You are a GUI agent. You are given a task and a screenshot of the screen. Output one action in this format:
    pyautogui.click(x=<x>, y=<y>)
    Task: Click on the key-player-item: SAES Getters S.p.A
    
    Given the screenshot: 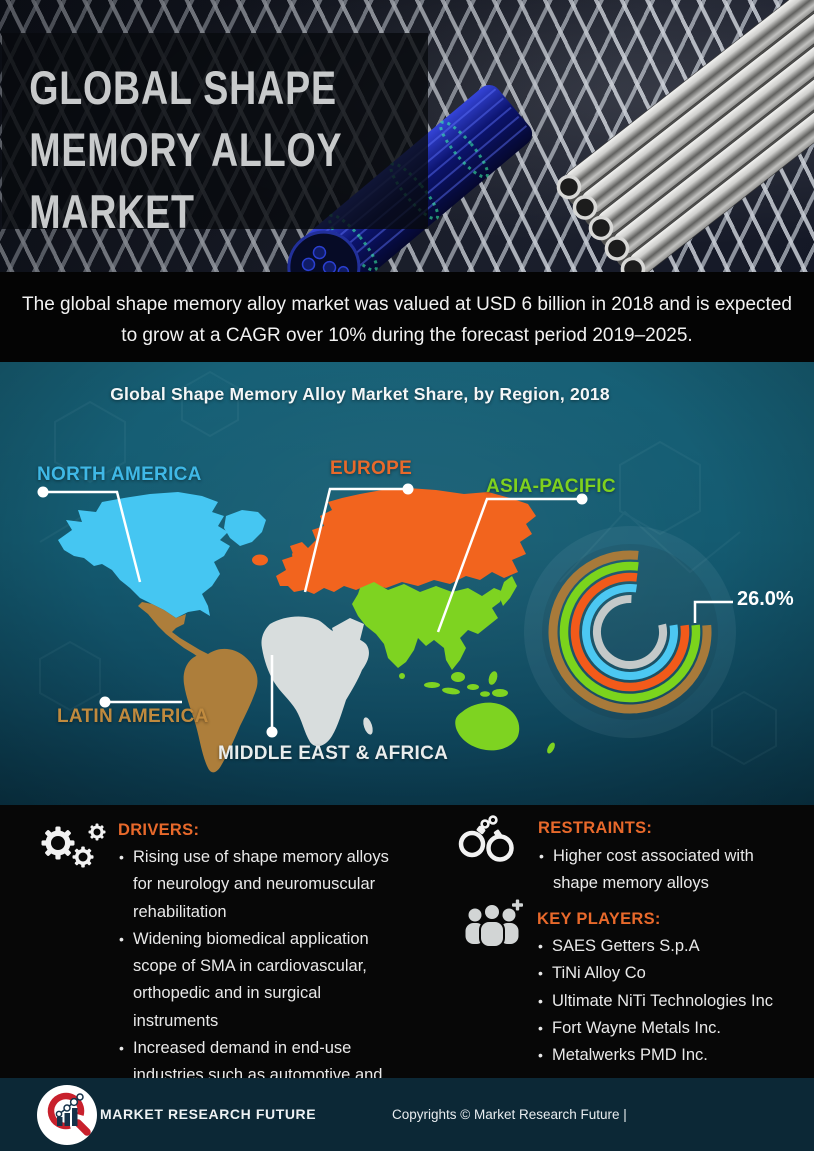 What is the action you would take?
    pyautogui.click(x=668, y=947)
    